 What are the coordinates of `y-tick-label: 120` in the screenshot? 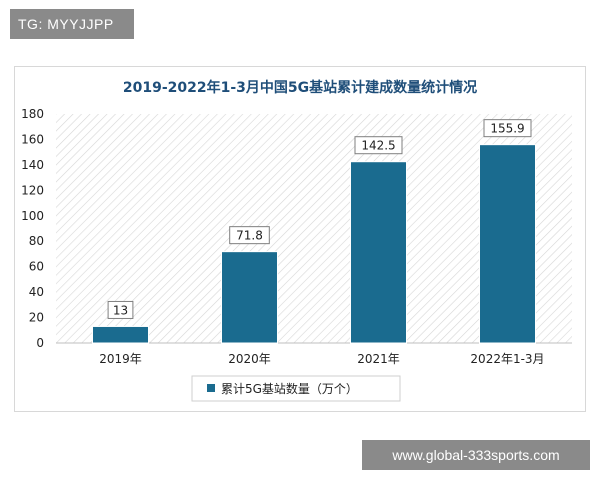 It's located at (32, 190).